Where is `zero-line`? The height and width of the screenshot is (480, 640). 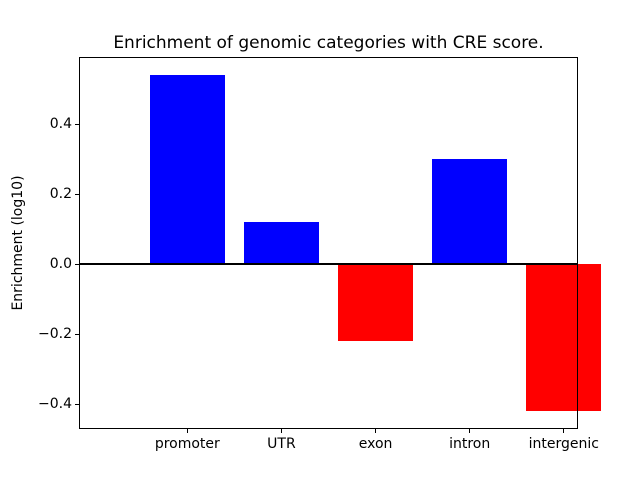 zero-line is located at coordinates (328, 264).